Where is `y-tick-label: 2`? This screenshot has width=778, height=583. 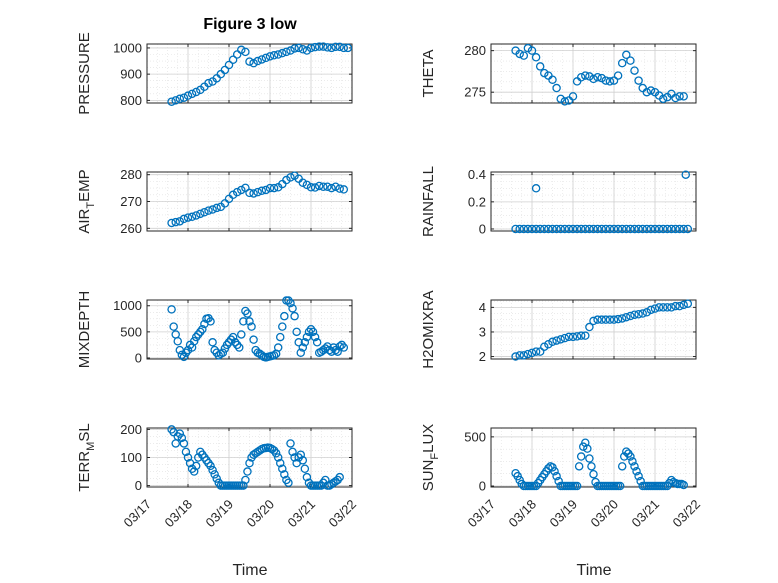 y-tick-label: 2 is located at coordinates (482, 356).